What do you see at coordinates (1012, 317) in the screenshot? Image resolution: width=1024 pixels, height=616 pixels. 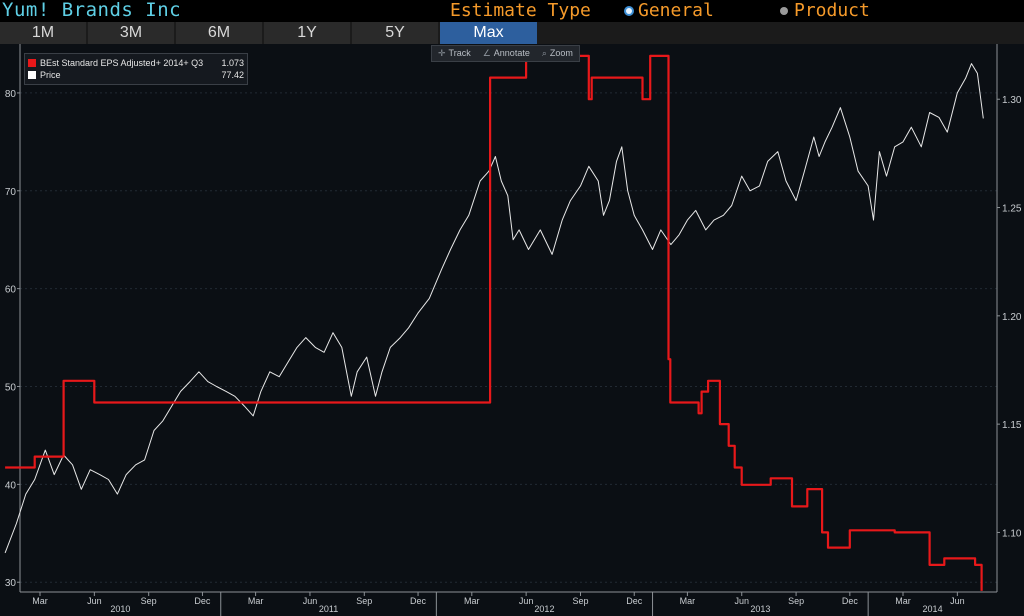 I see `right-tick-label: 1.20` at bounding box center [1012, 317].